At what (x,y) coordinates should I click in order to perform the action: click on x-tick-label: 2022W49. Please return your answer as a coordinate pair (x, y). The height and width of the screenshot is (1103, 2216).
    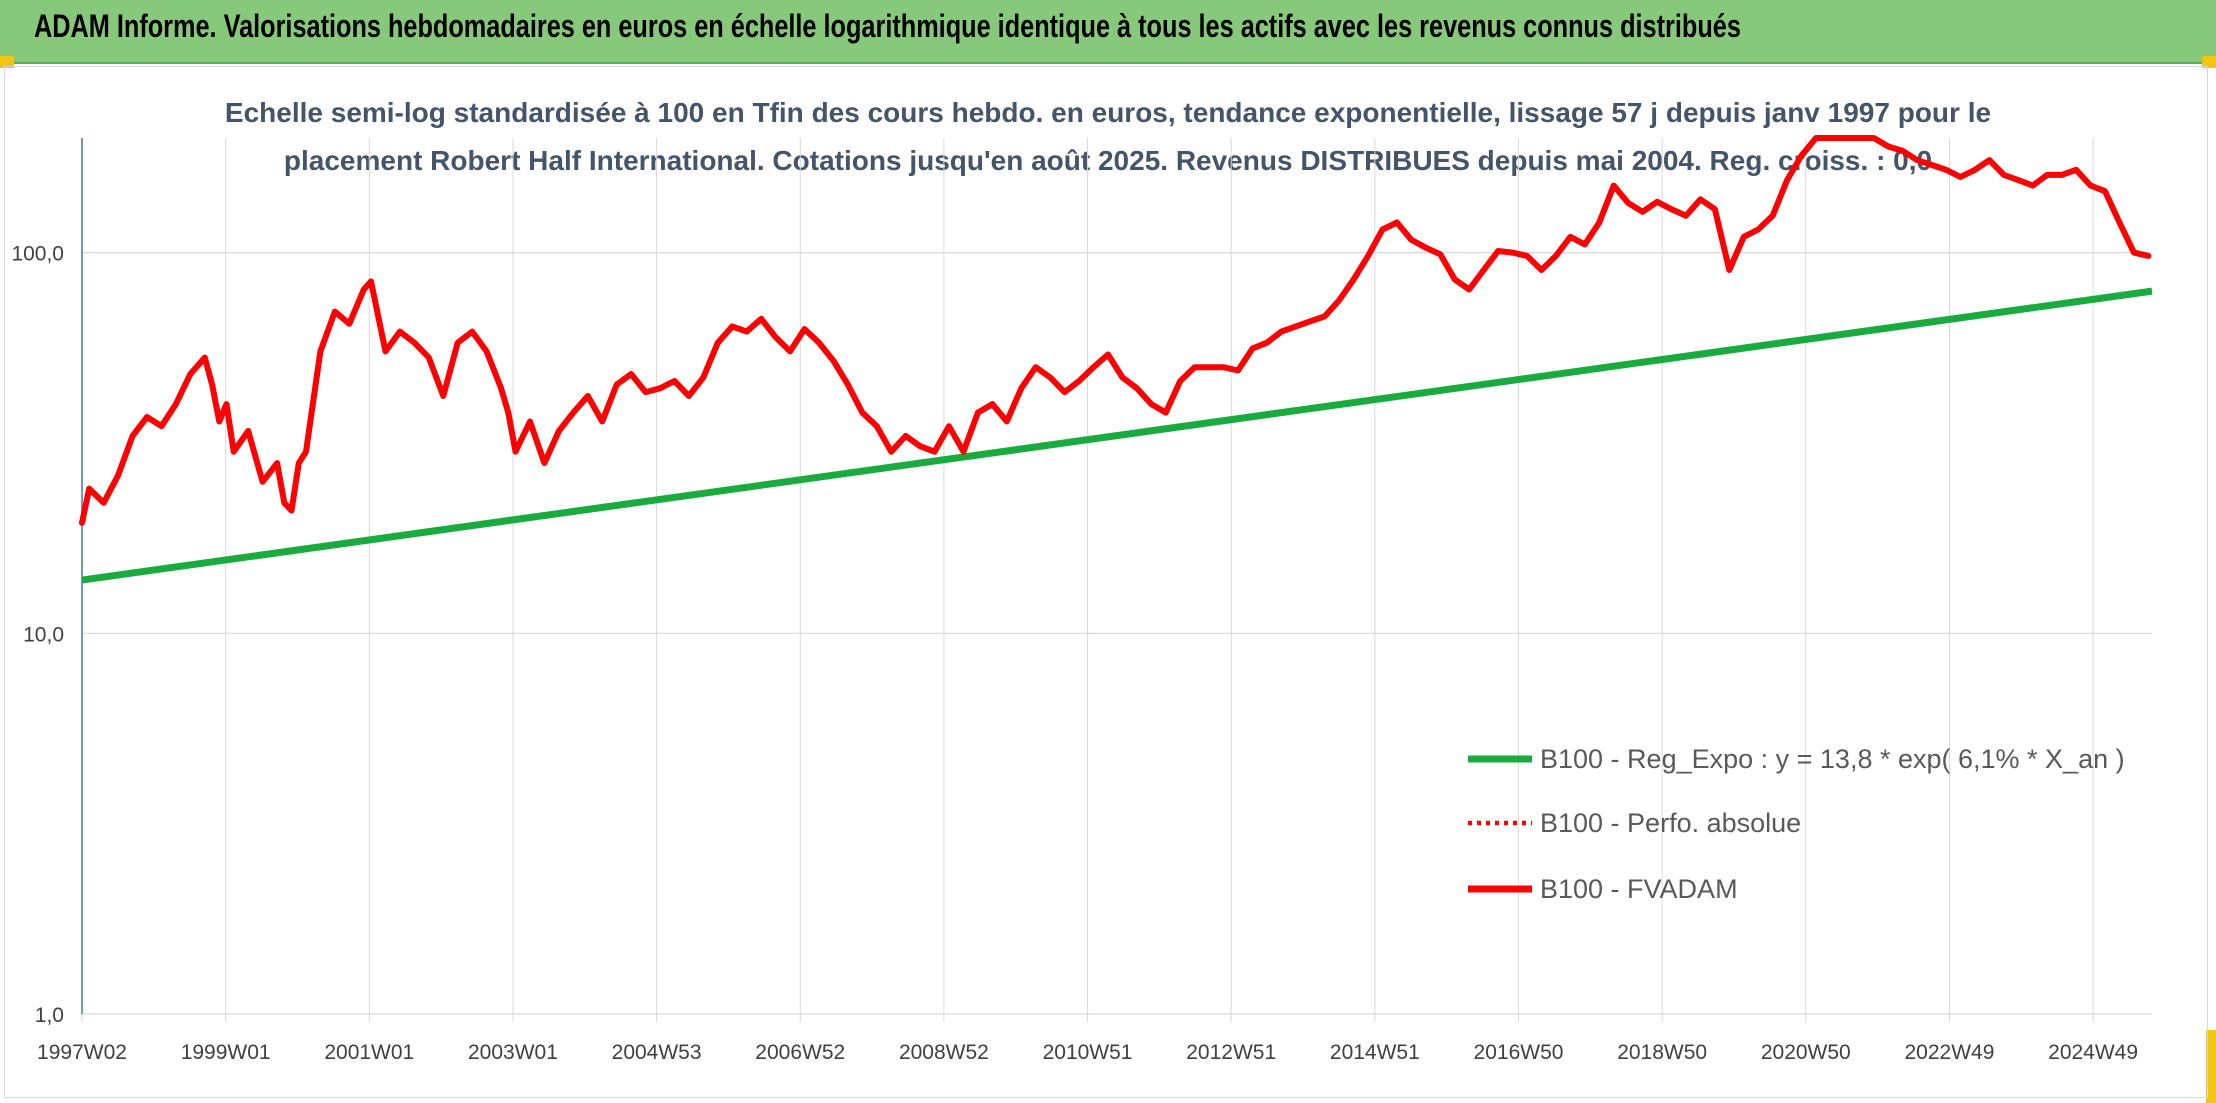
    Looking at the image, I should click on (1950, 1052).